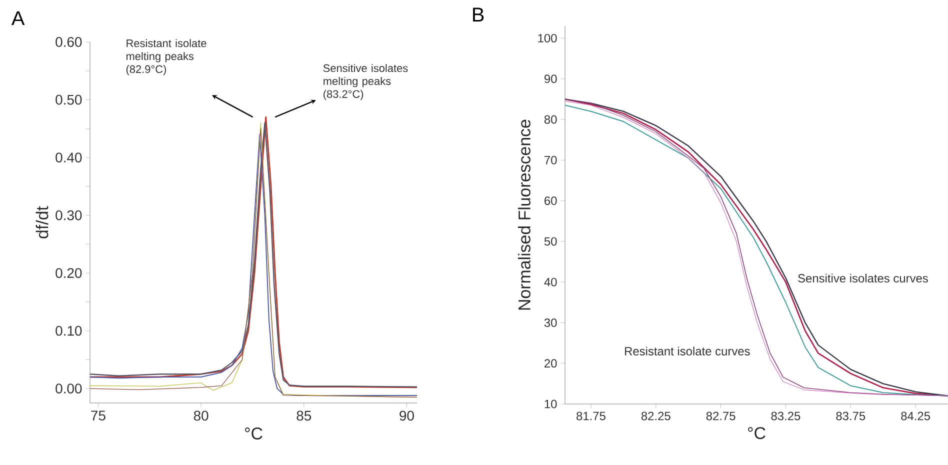 This screenshot has height=465, width=948. What do you see at coordinates (69, 99) in the screenshot?
I see `y-tick-label: 0.50` at bounding box center [69, 99].